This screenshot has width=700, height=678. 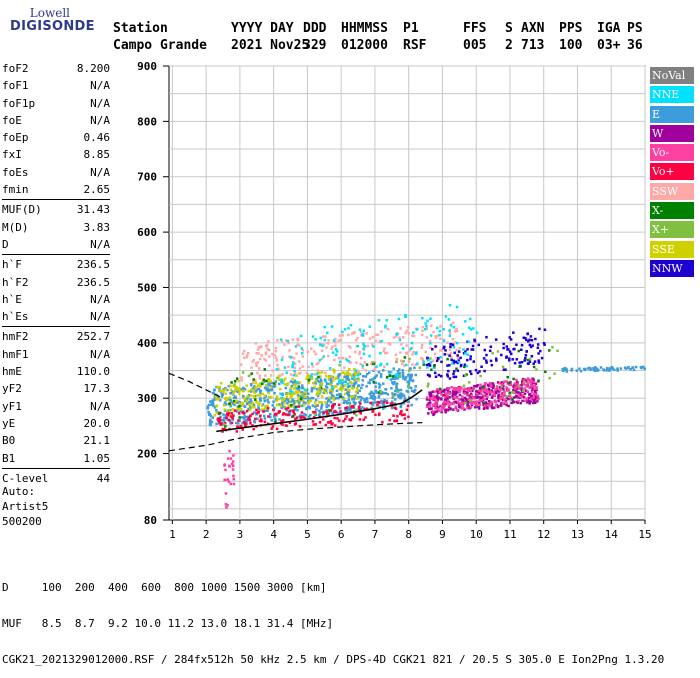 I want to click on x-tick-label: 5, so click(x=307, y=534).